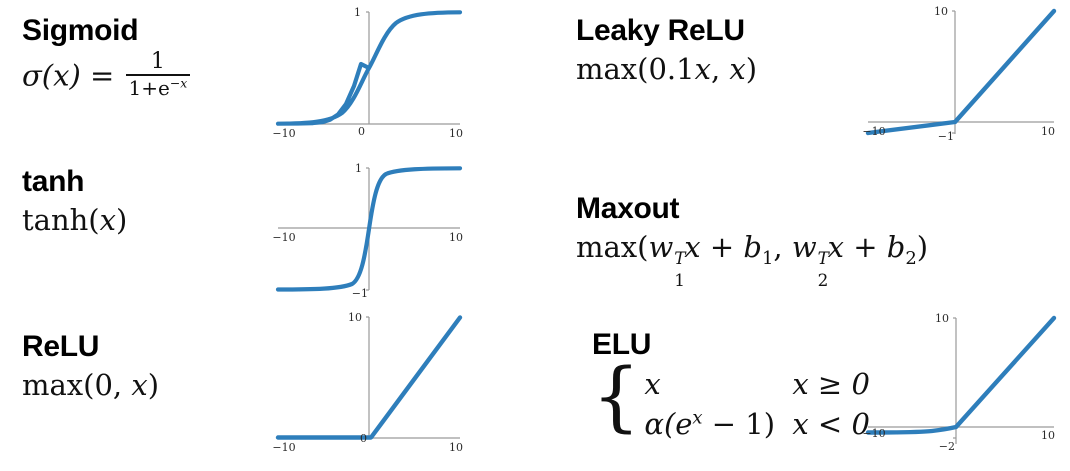 This screenshot has height=471, width=1070. I want to click on sigmoid-den-exponent: −x, so click(178, 82).